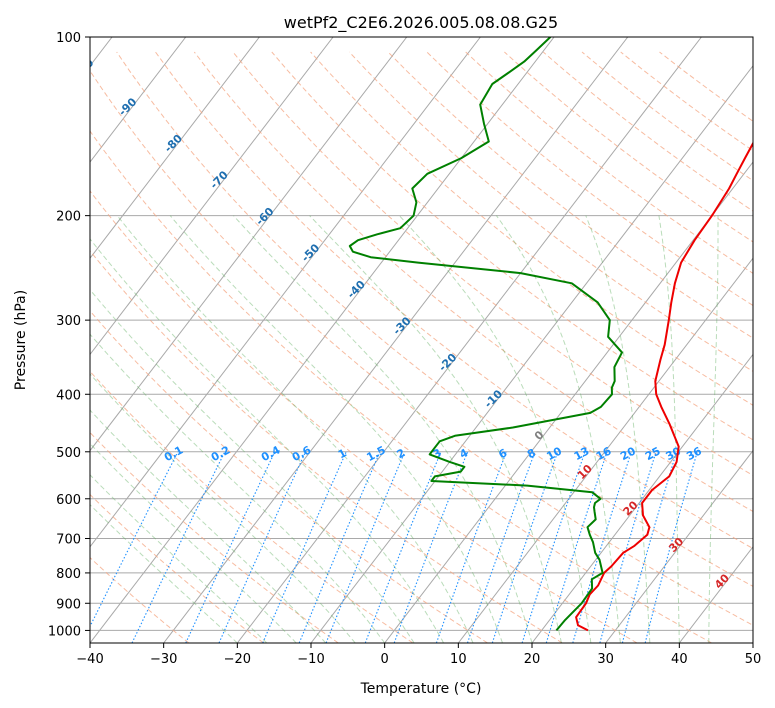 The image size is (775, 708). I want to click on y-tick-label: 400, so click(68, 395).